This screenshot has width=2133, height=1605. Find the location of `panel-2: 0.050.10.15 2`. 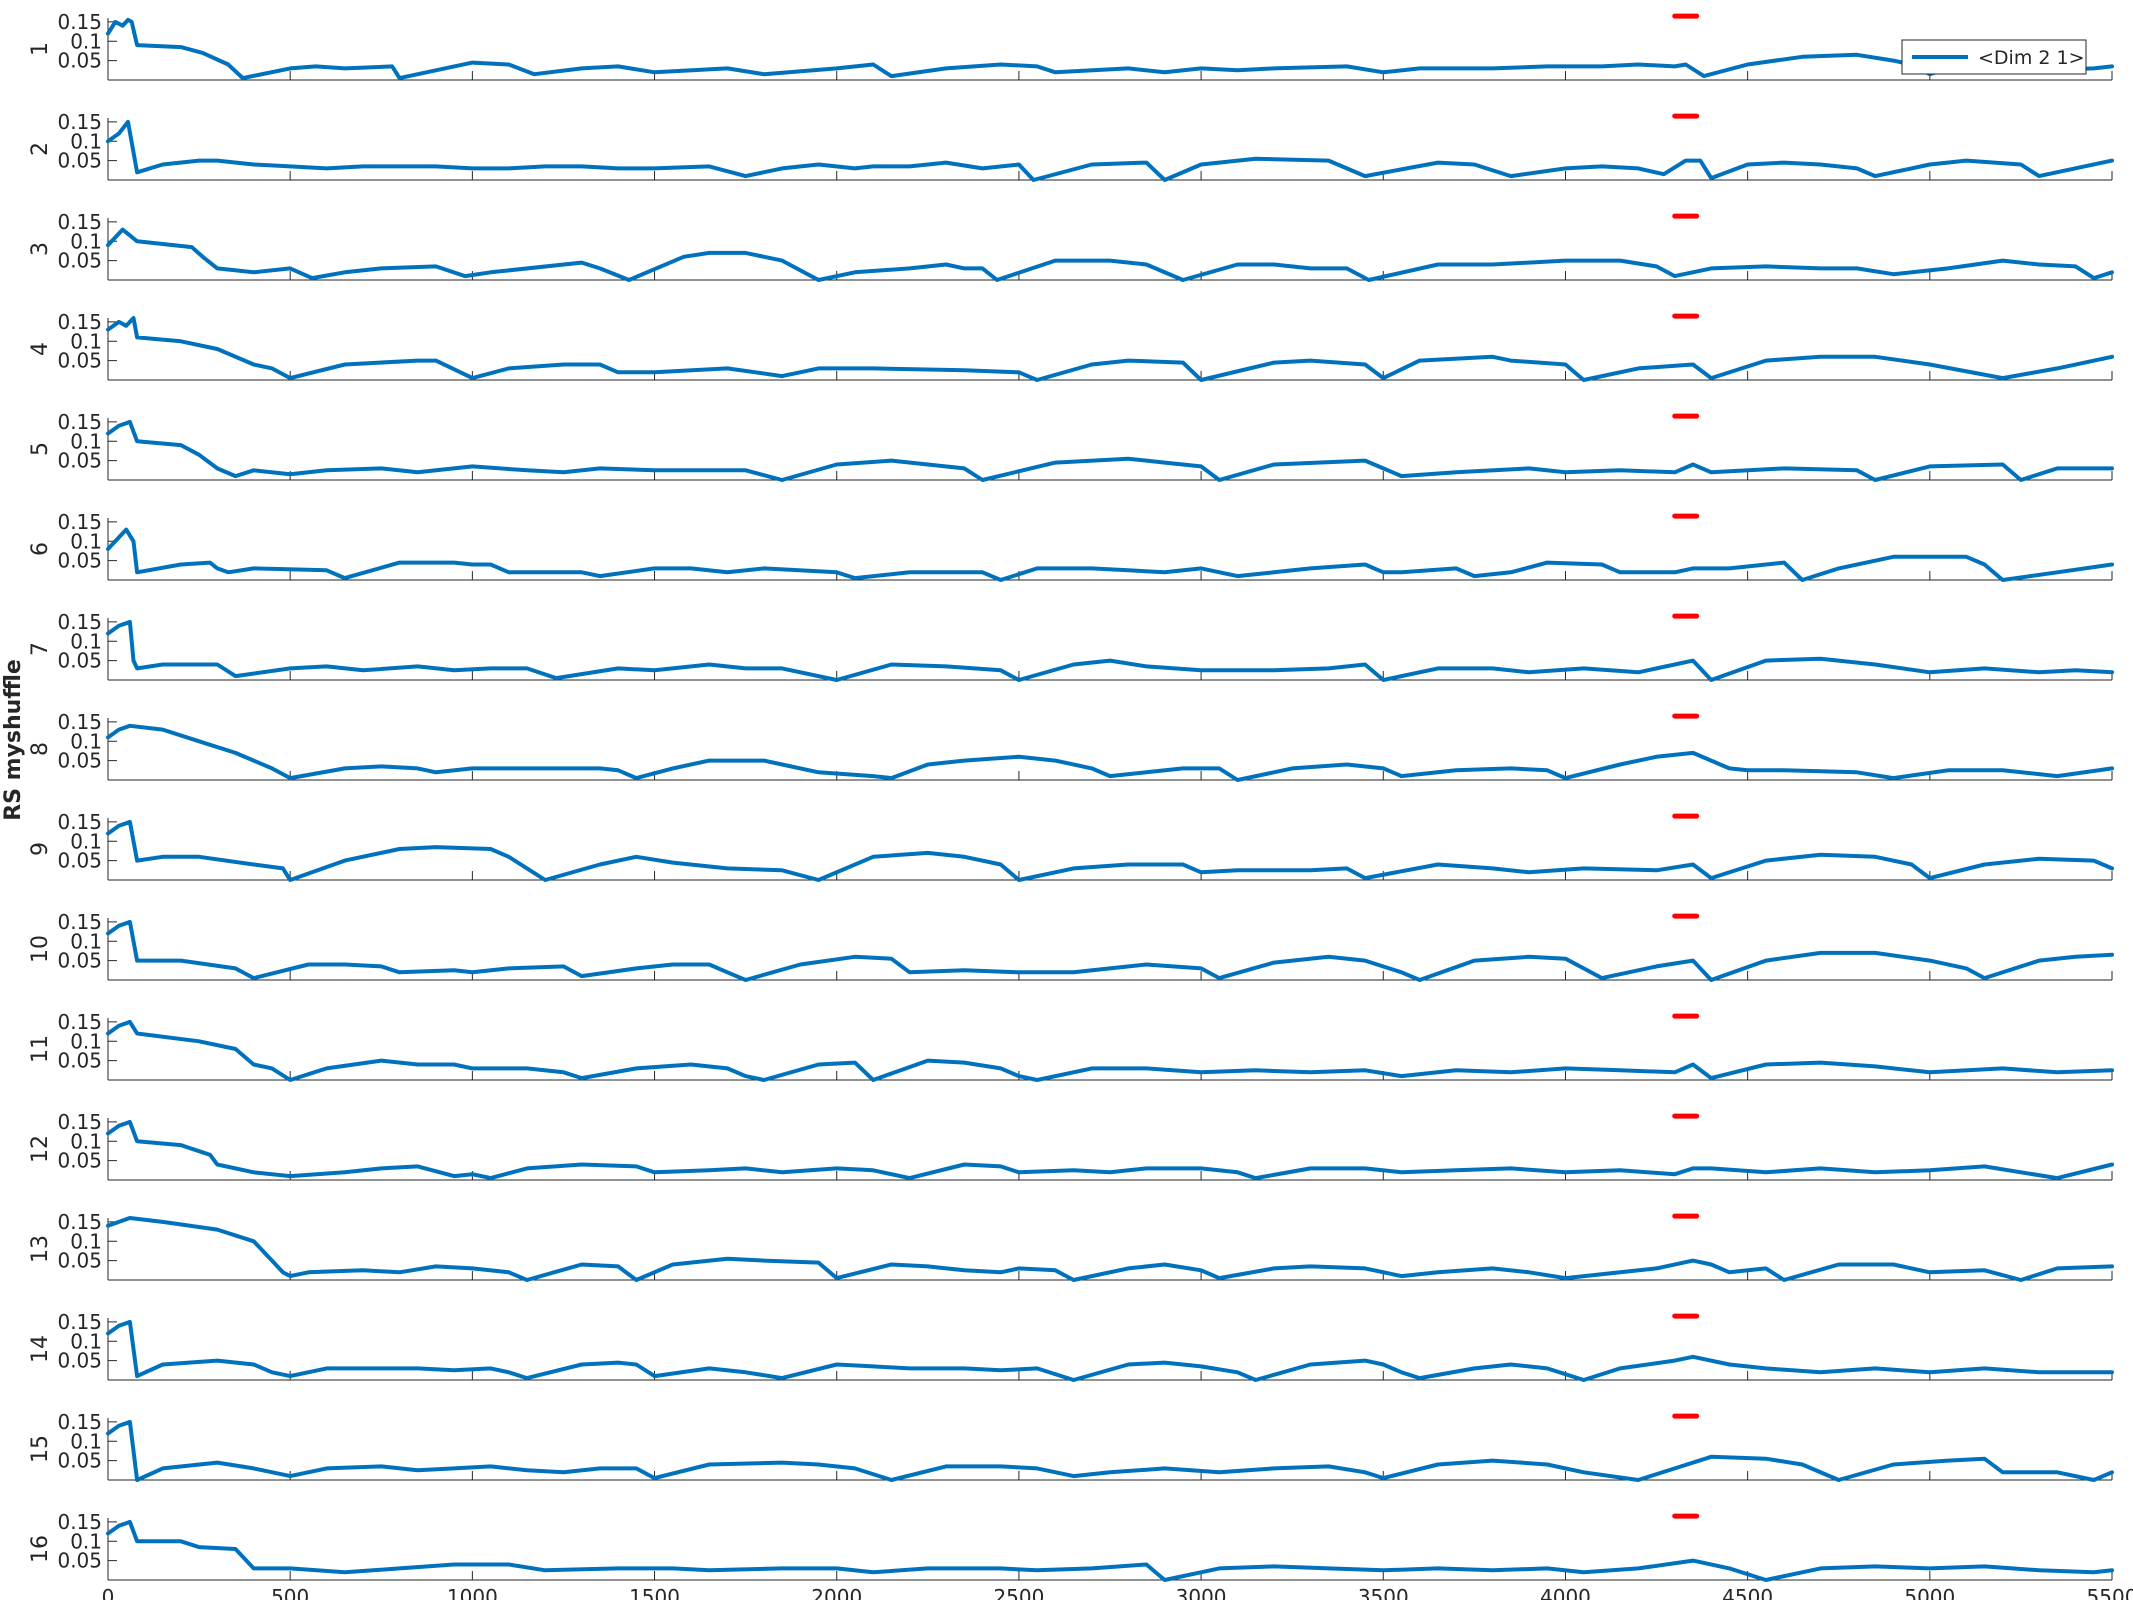

panel-2: 0.050.10.15 2 is located at coordinates (1071, 146).